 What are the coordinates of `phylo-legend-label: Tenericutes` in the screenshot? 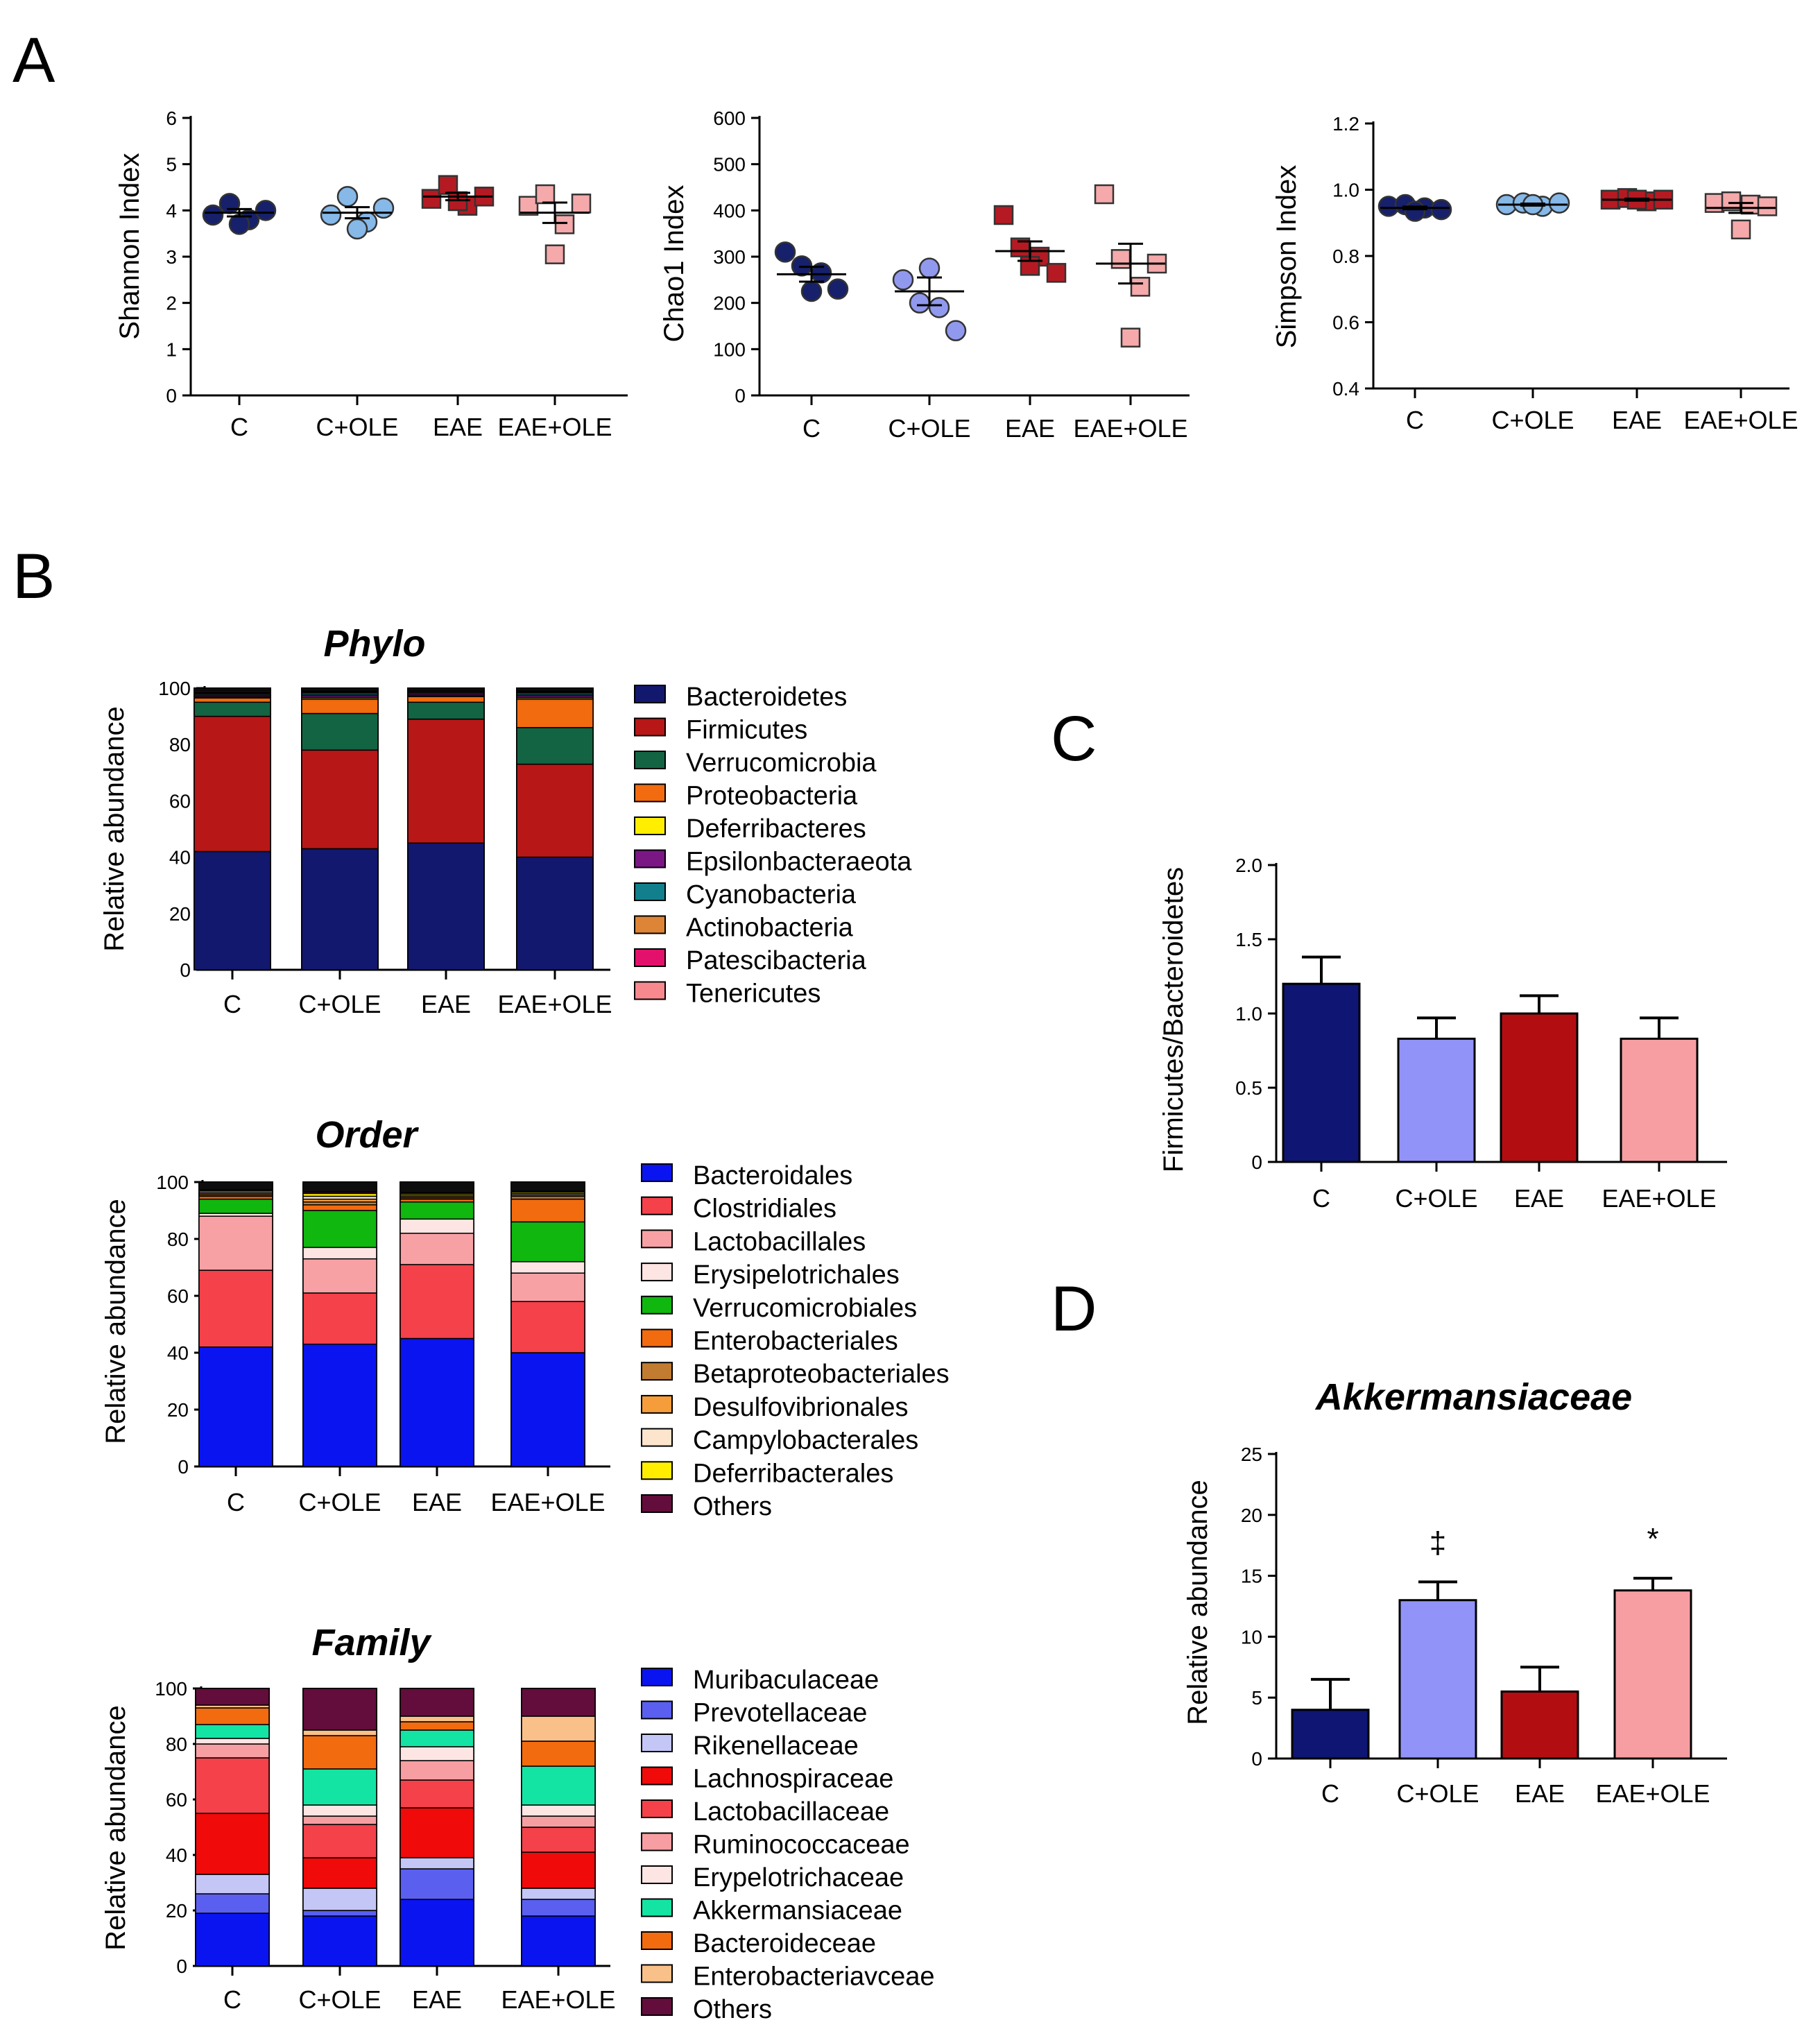 It's located at (753, 994).